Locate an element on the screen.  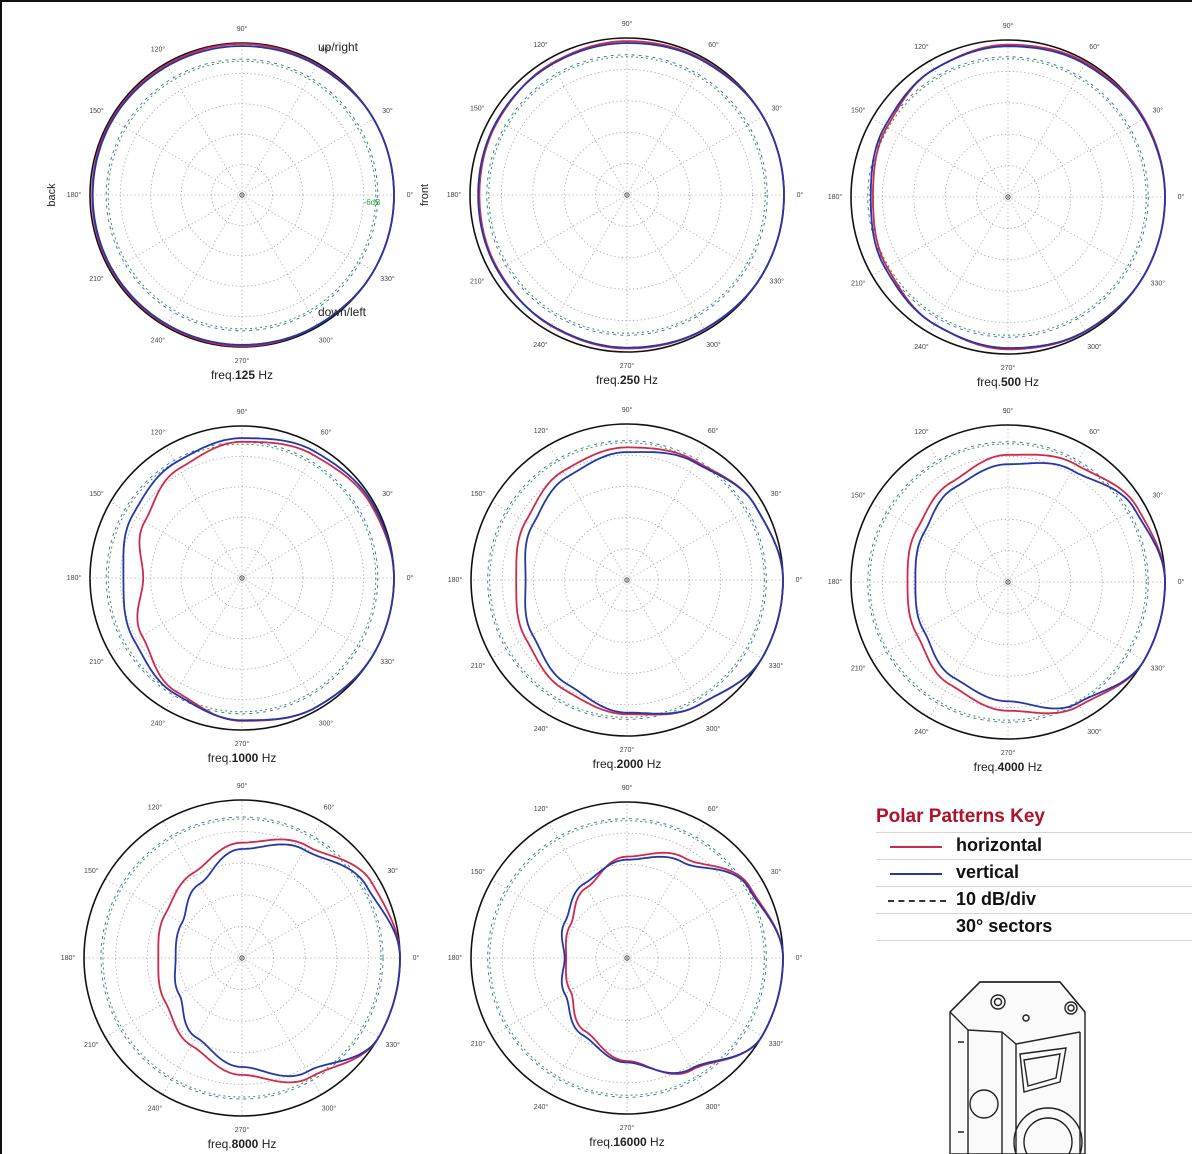
key-scale-label: 10 dB/div is located at coordinates (996, 899).